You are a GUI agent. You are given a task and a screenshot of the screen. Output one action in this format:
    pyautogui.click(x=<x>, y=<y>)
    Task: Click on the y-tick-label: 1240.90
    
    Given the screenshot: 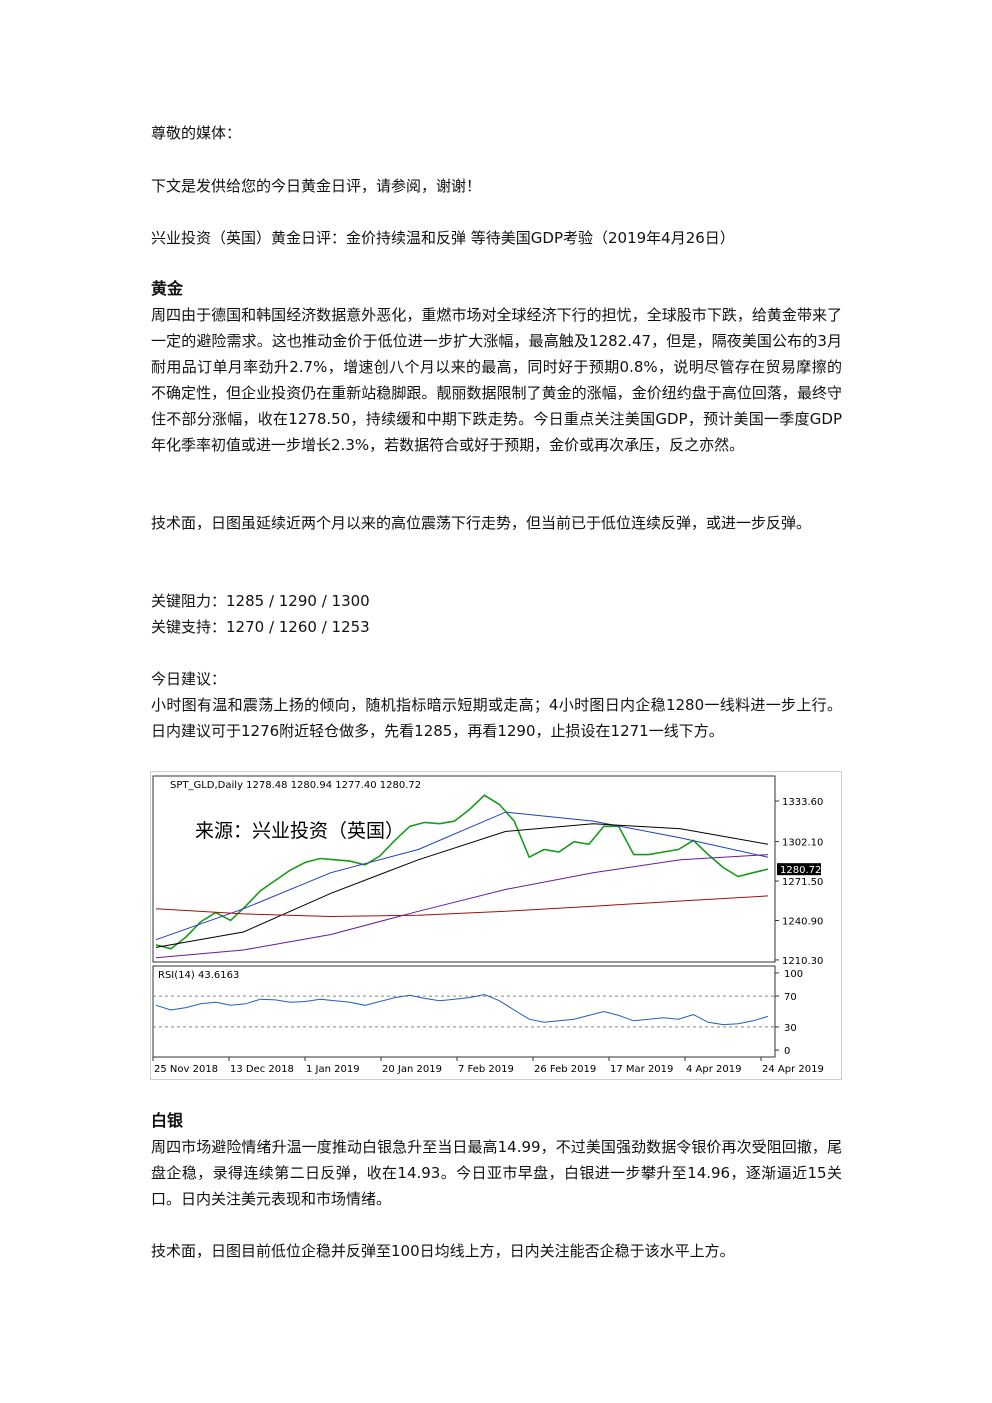 What is the action you would take?
    pyautogui.click(x=802, y=921)
    